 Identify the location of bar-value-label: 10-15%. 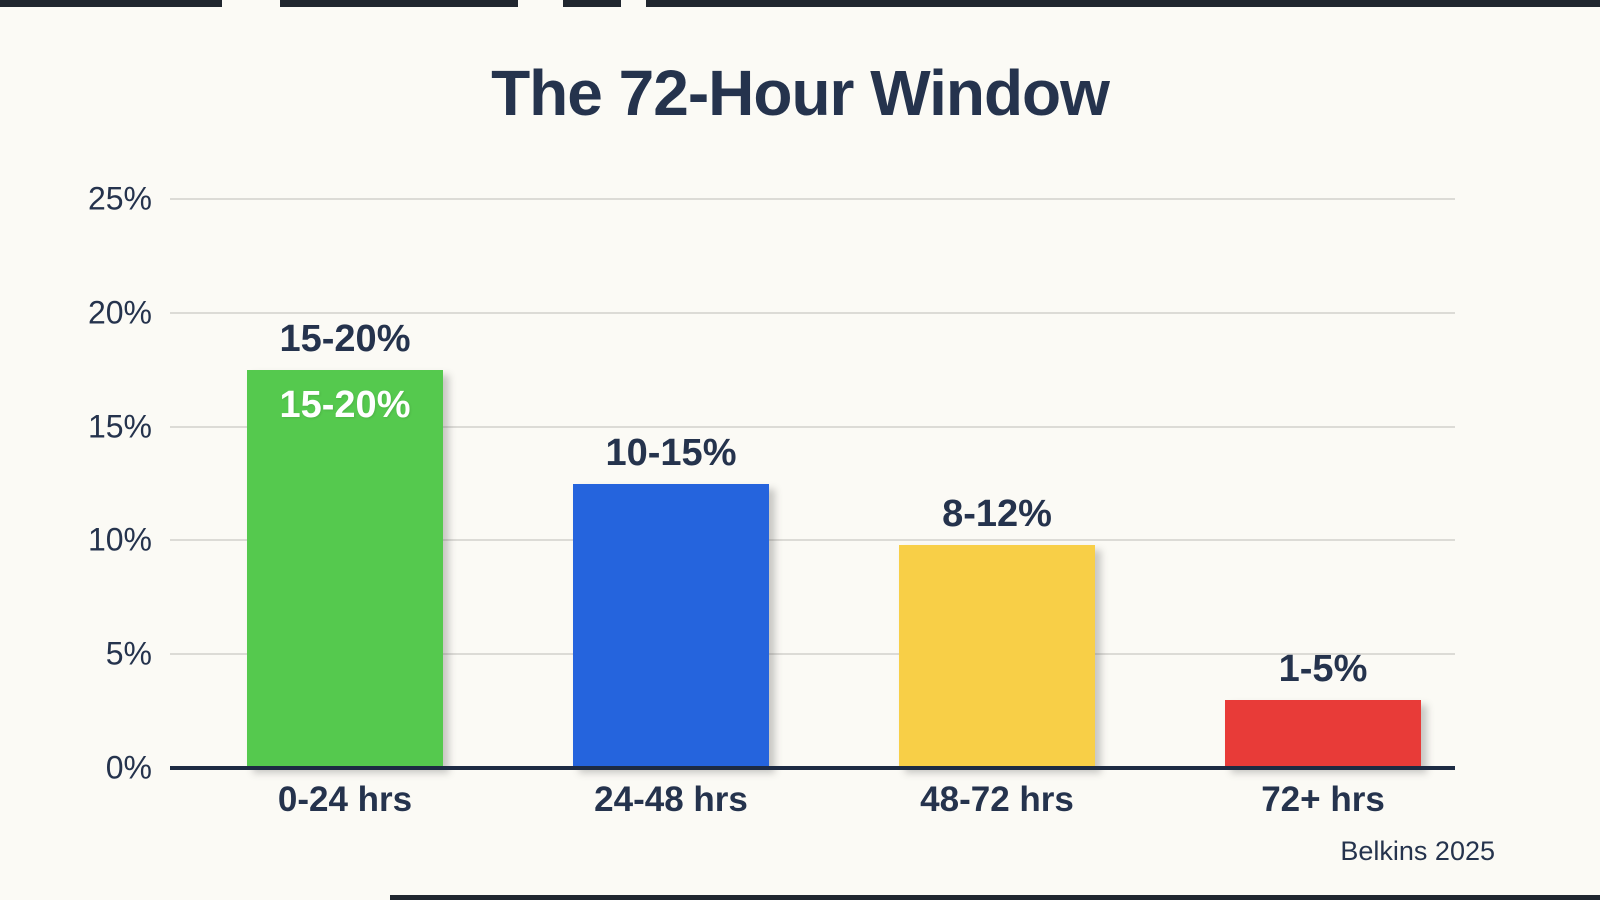
(671, 452).